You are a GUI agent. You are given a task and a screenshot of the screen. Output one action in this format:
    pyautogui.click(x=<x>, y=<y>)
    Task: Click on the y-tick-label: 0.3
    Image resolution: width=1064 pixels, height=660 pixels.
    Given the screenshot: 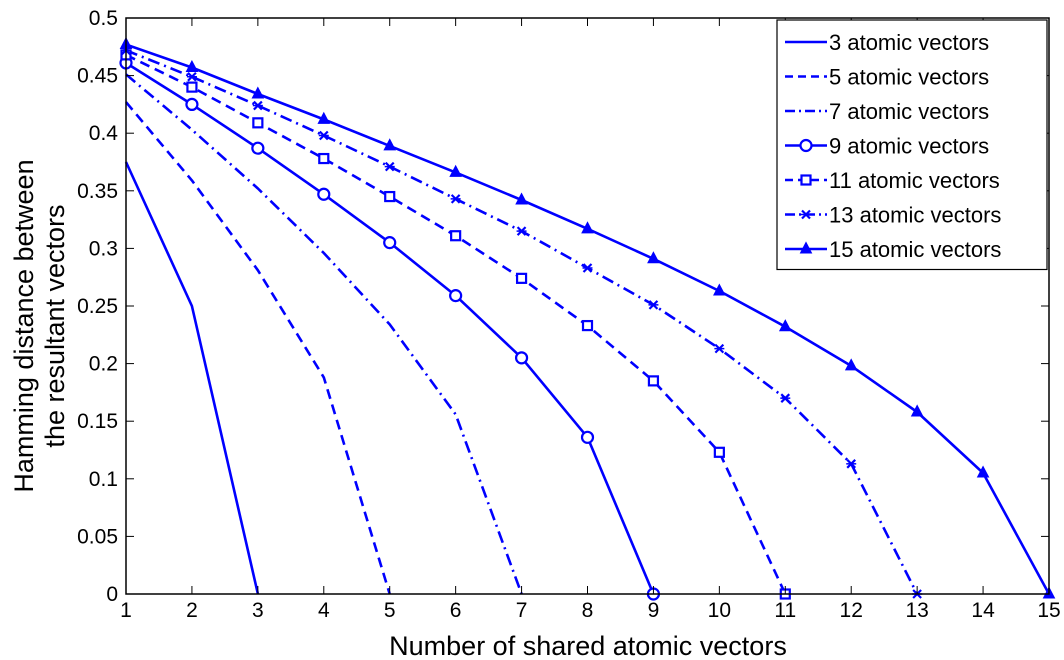 What is the action you would take?
    pyautogui.click(x=103, y=248)
    